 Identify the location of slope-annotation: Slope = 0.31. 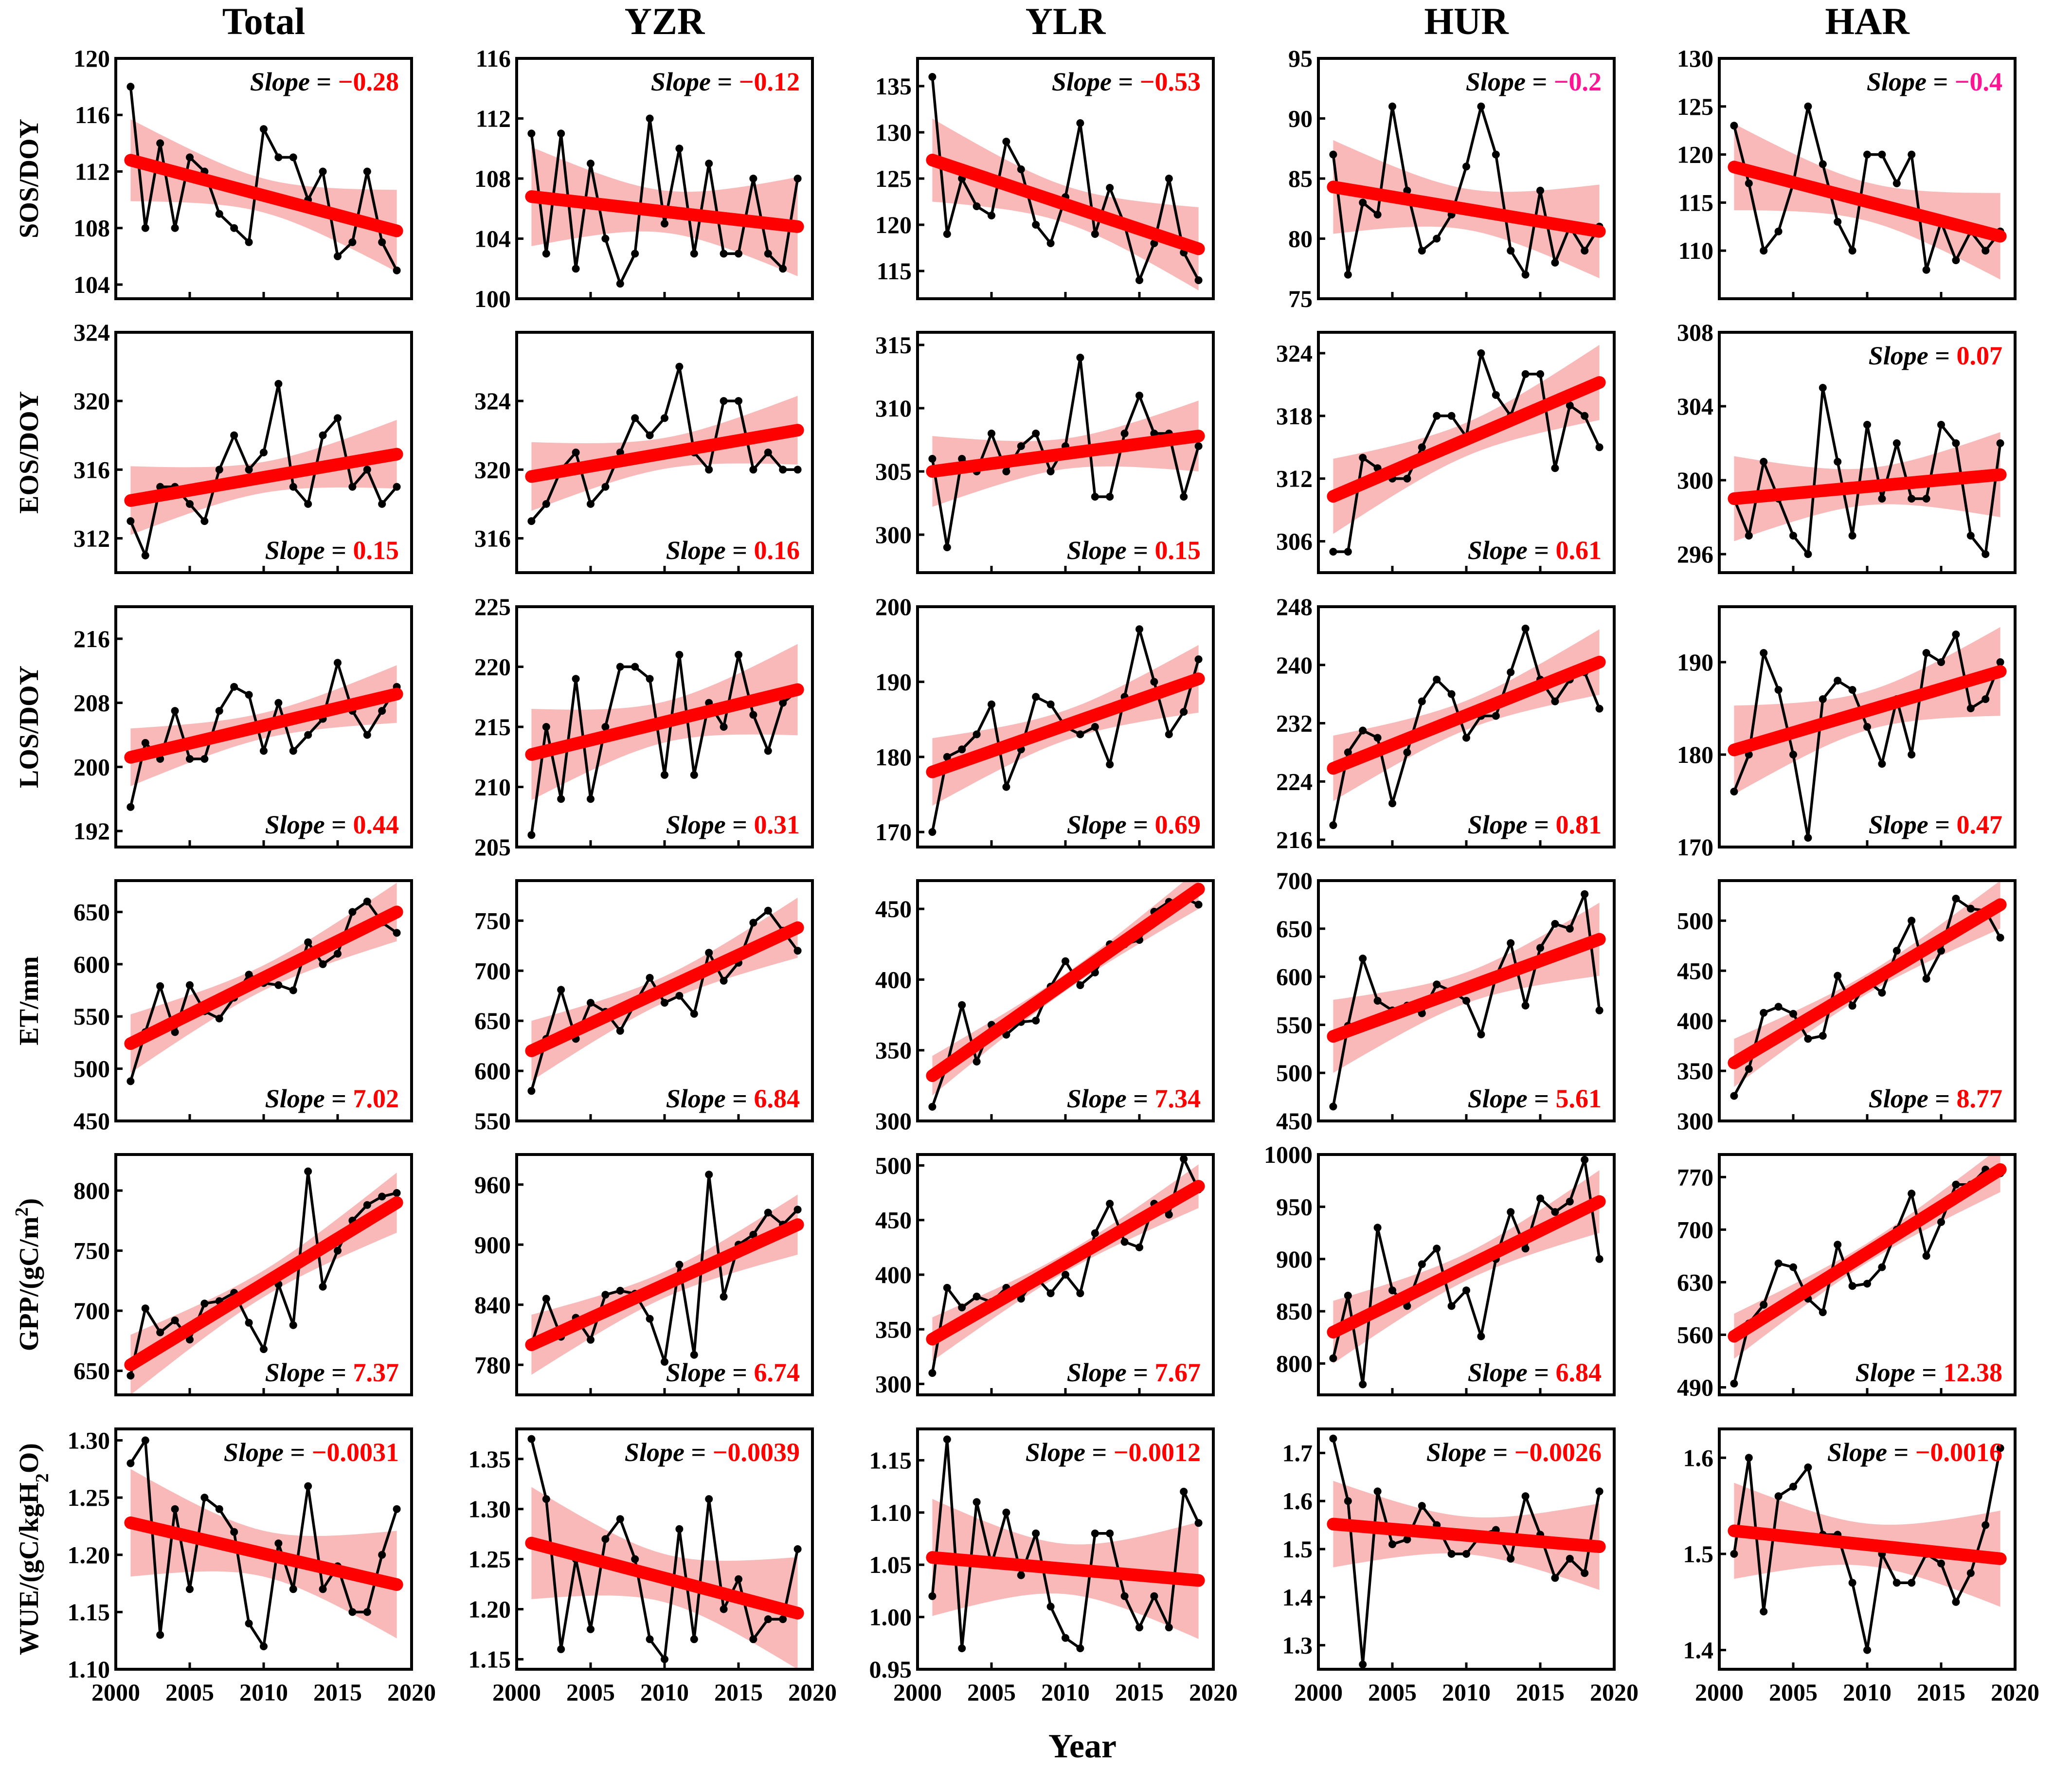
(733, 824).